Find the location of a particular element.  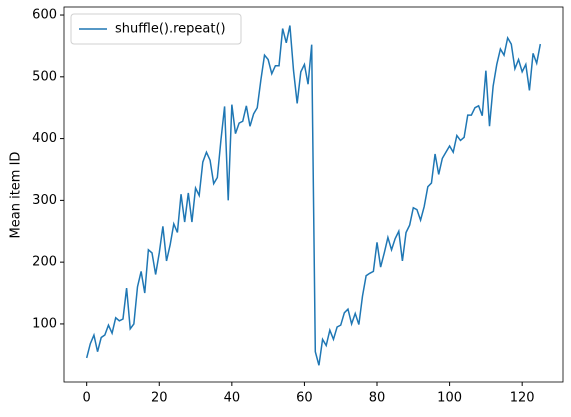

legend-box is located at coordinates (156, 29).